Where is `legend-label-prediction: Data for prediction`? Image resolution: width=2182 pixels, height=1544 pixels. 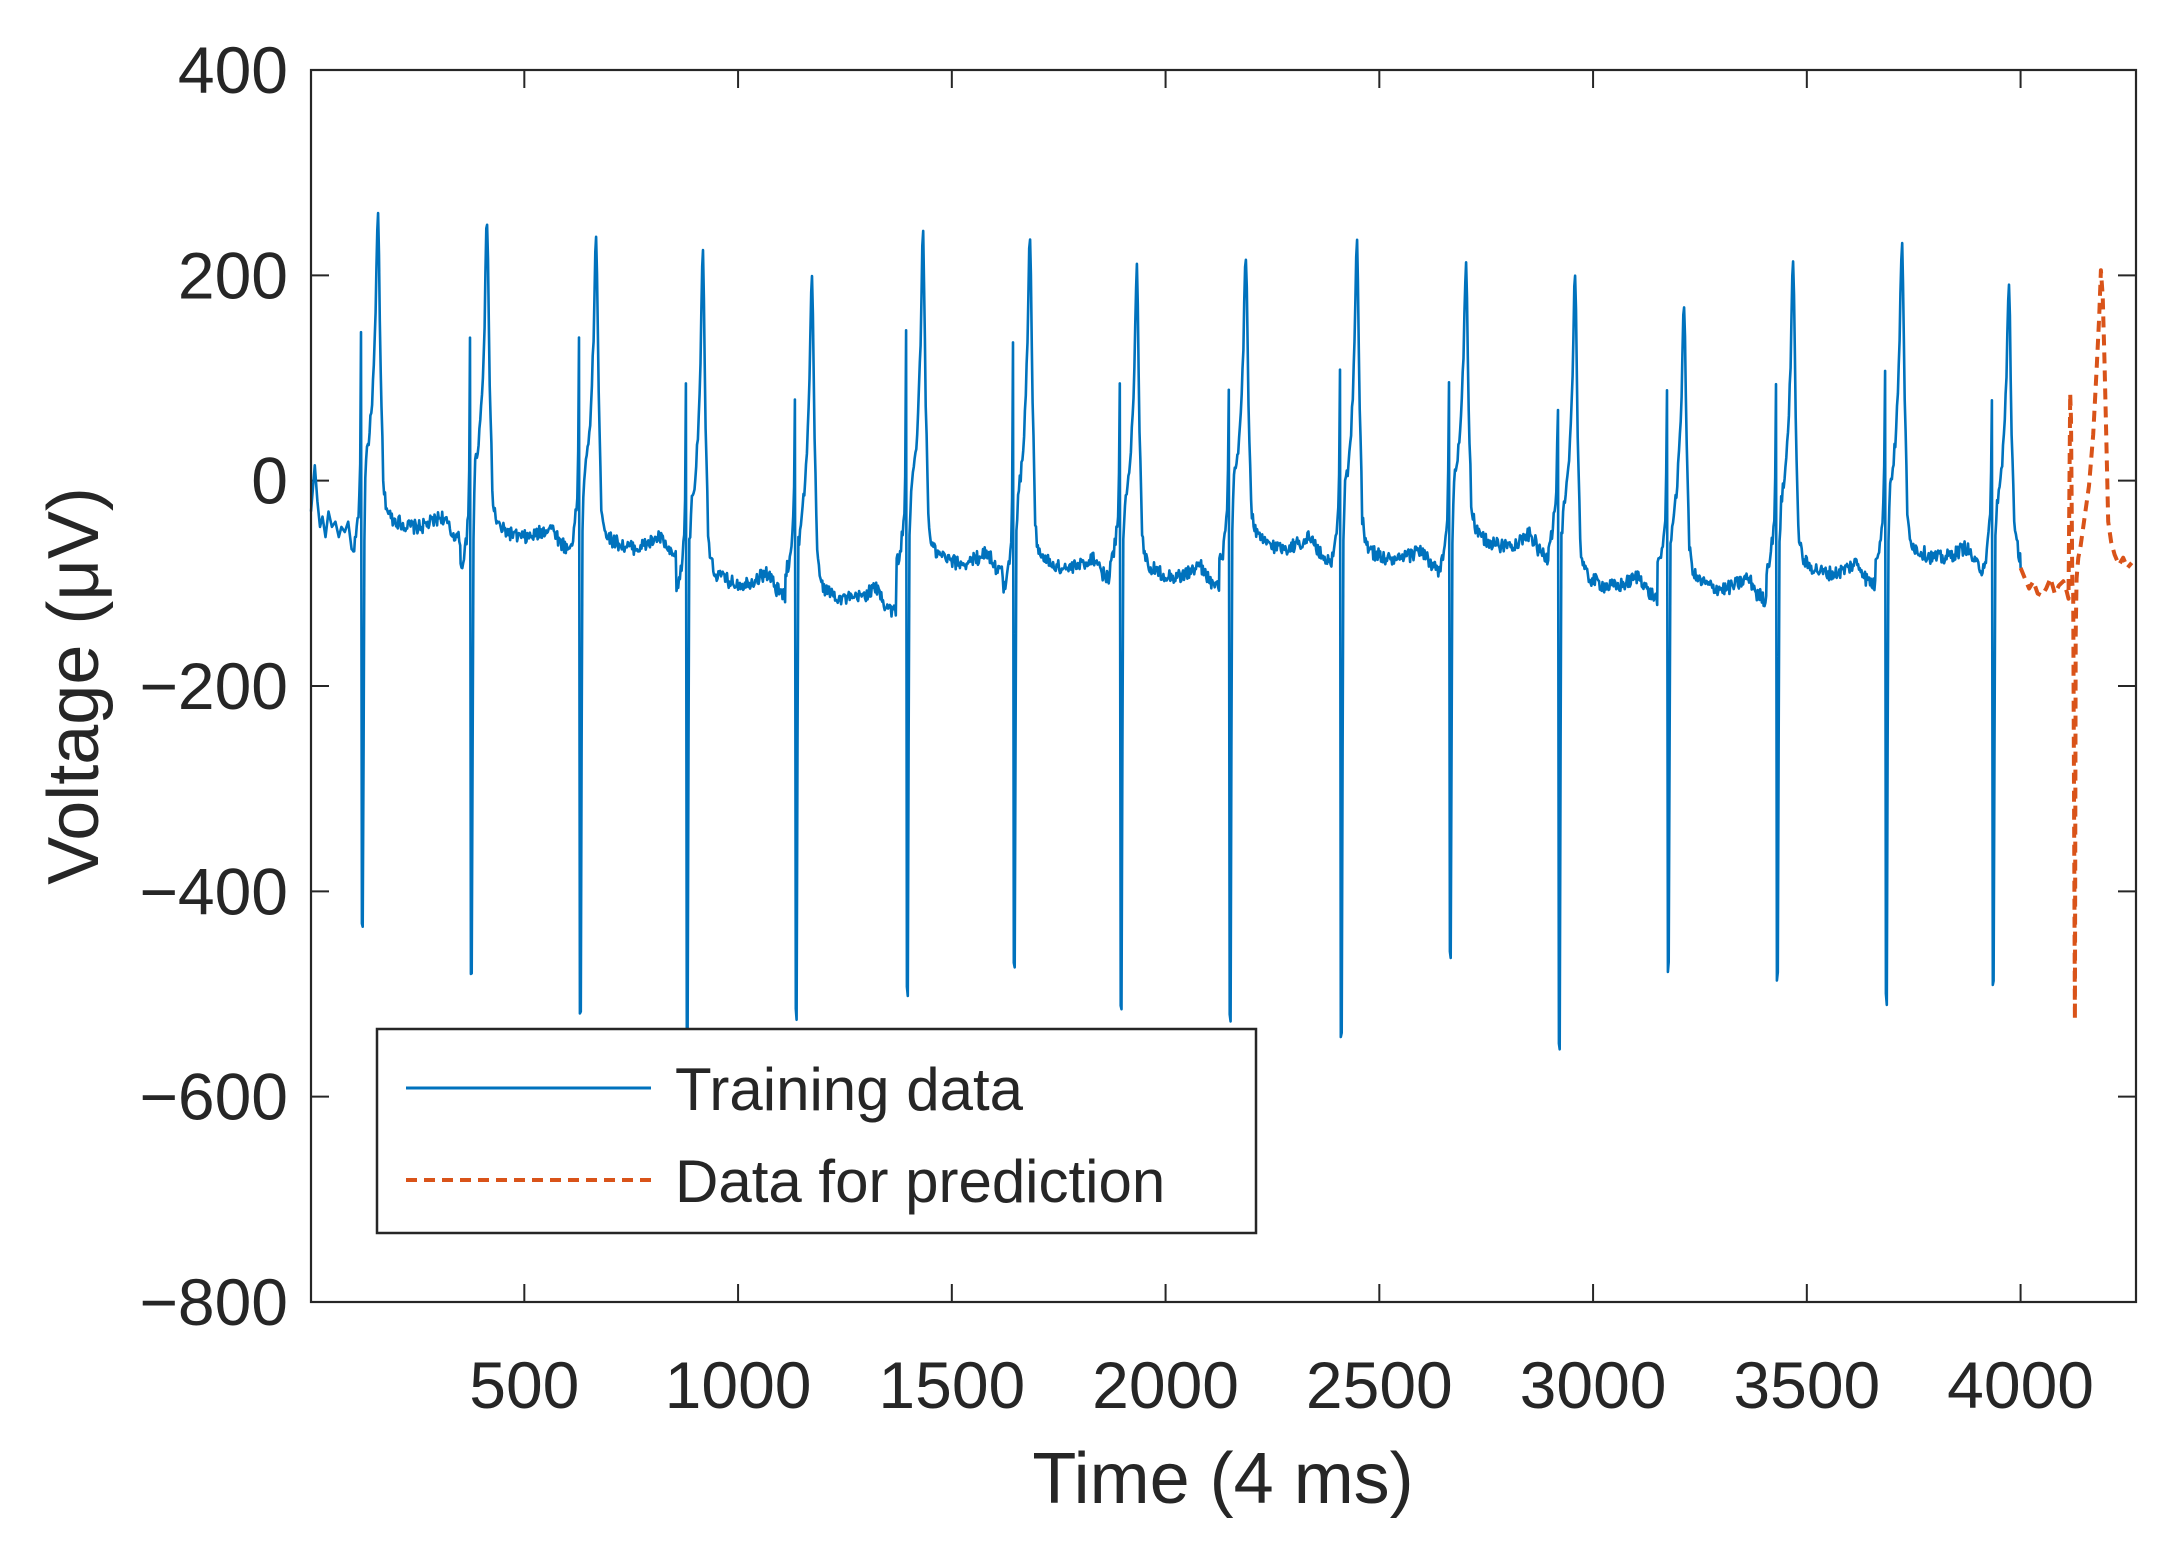 legend-label-prediction: Data for prediction is located at coordinates (920, 1181).